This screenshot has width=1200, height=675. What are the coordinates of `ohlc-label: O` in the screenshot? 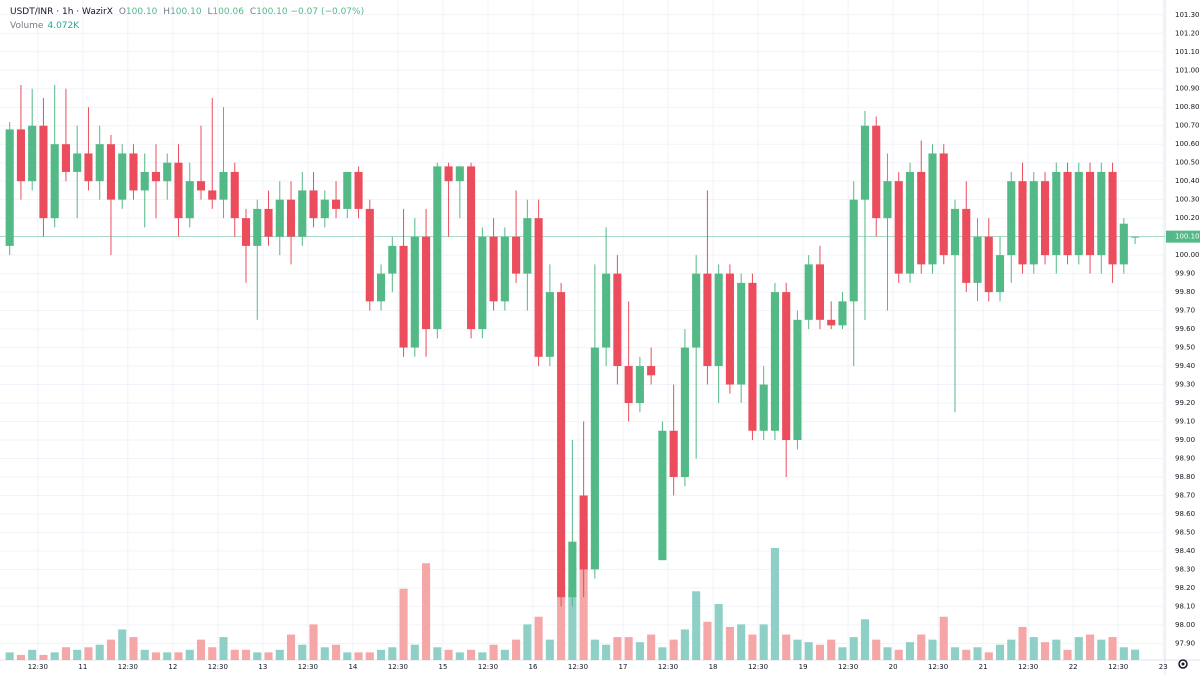 It's located at (122, 12).